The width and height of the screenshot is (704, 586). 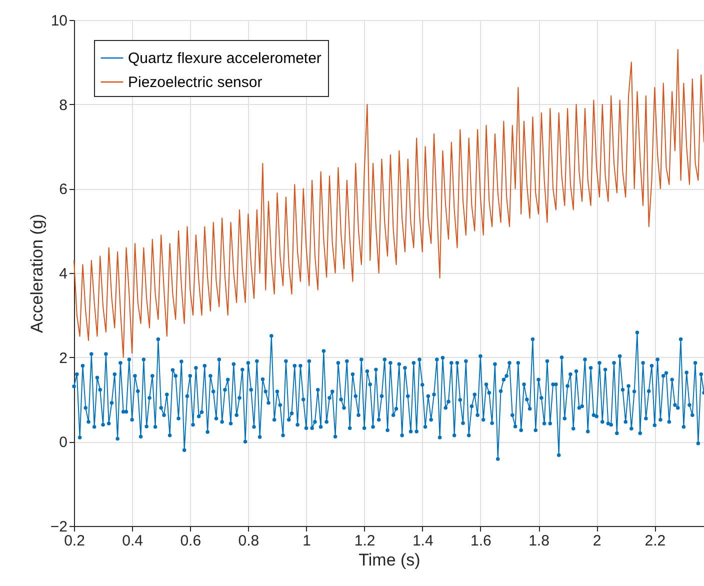 I want to click on x-tick-label: 1.6, so click(x=481, y=541).